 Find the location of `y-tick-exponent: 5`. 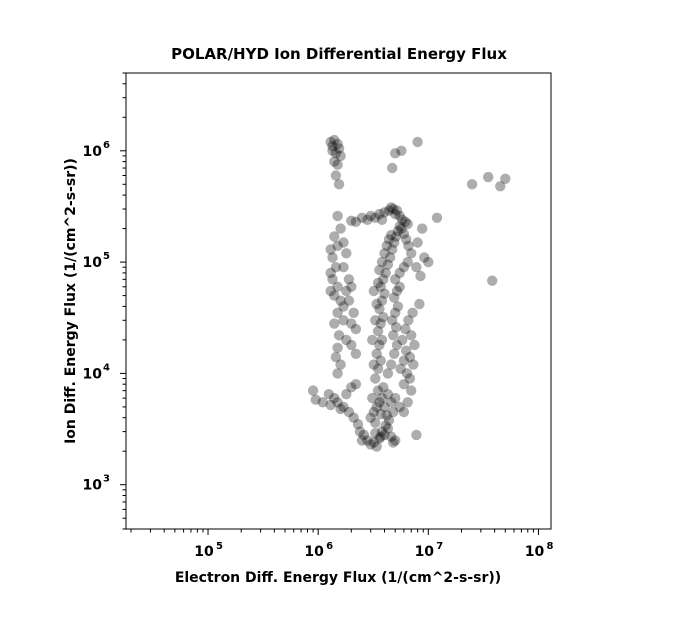

y-tick-exponent: 5 is located at coordinates (106, 256).